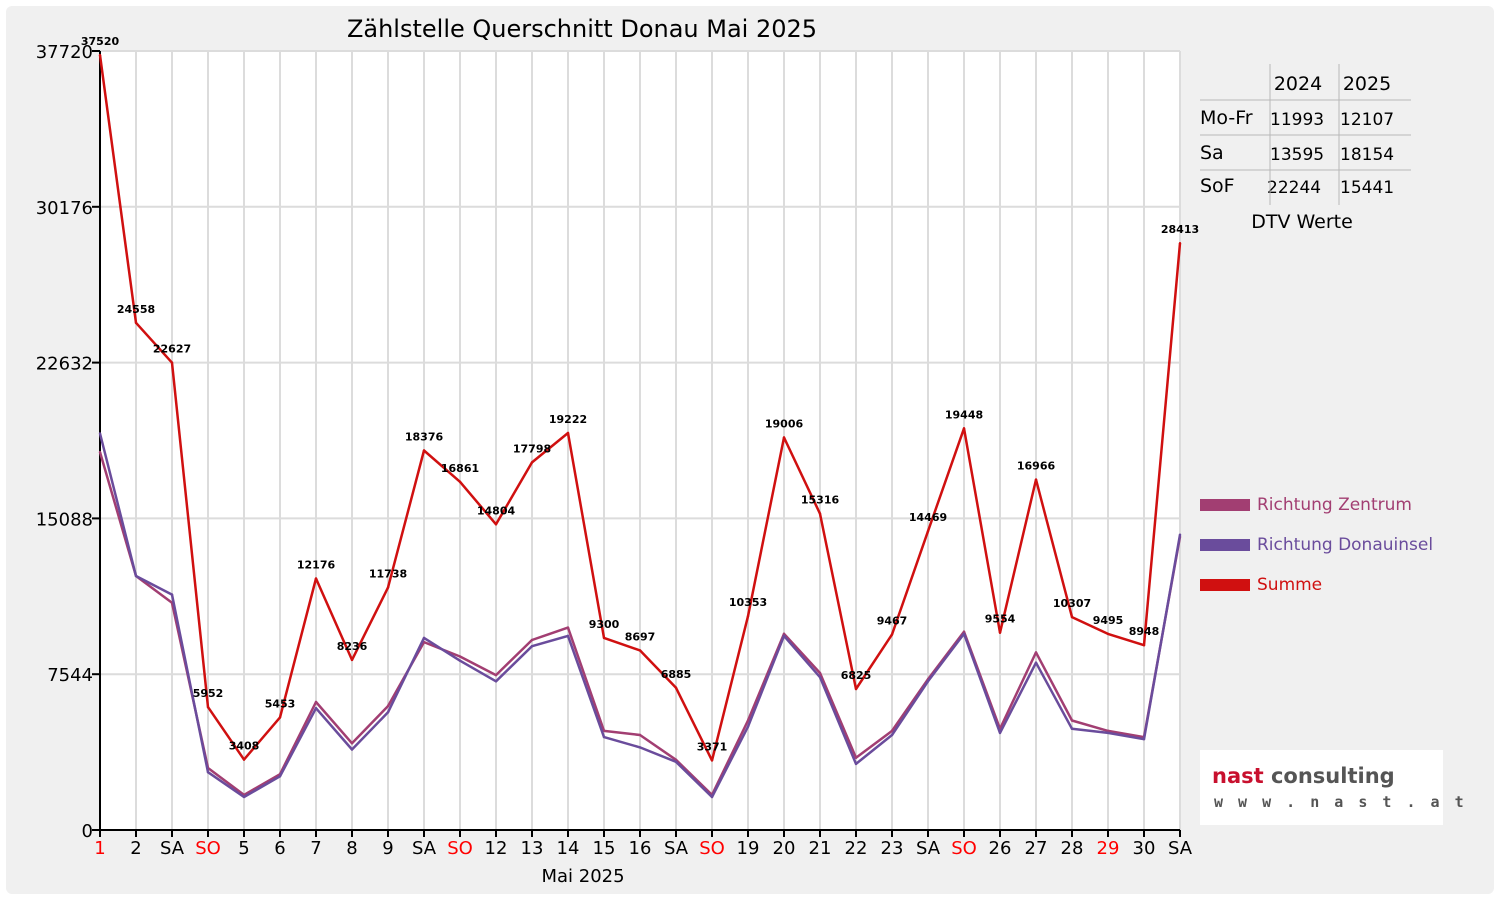 The height and width of the screenshot is (900, 1500). I want to click on data-label: 6825, so click(856, 675).